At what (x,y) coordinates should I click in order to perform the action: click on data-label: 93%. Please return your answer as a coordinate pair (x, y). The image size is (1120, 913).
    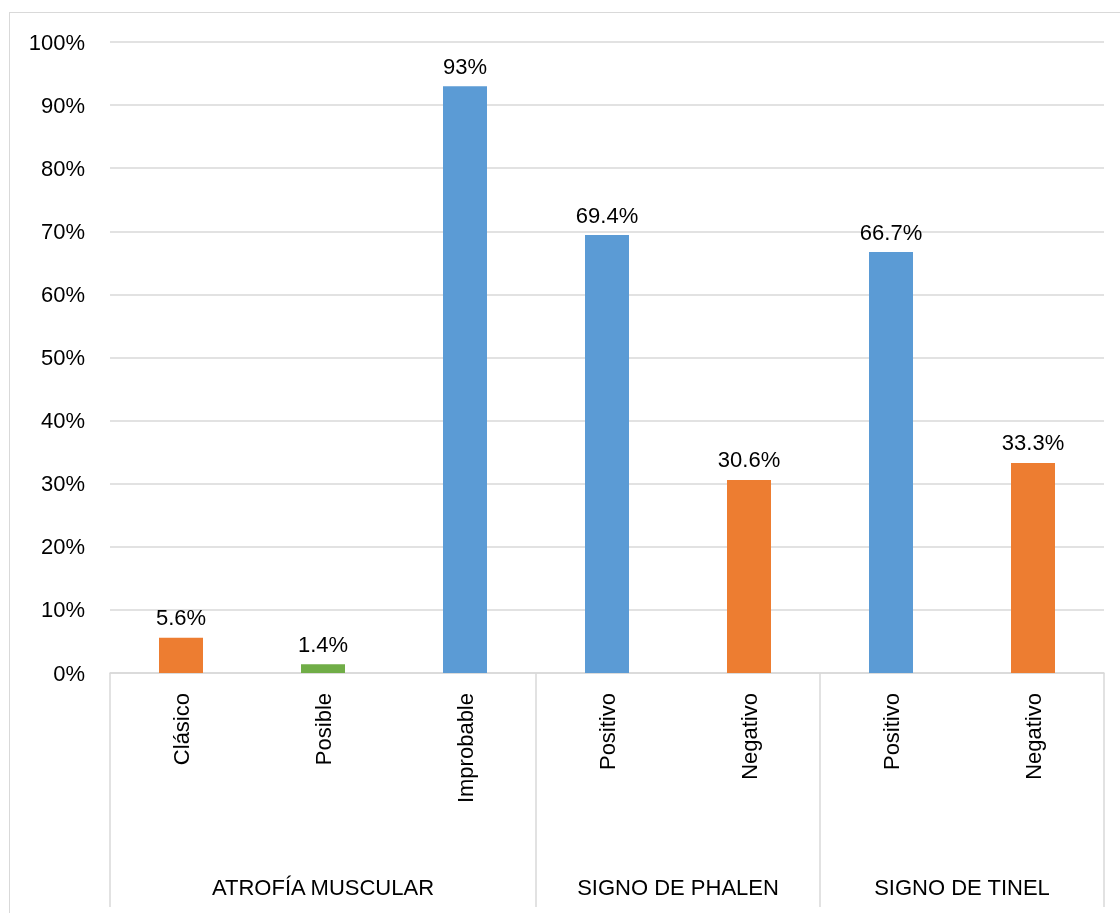
    Looking at the image, I should click on (465, 66).